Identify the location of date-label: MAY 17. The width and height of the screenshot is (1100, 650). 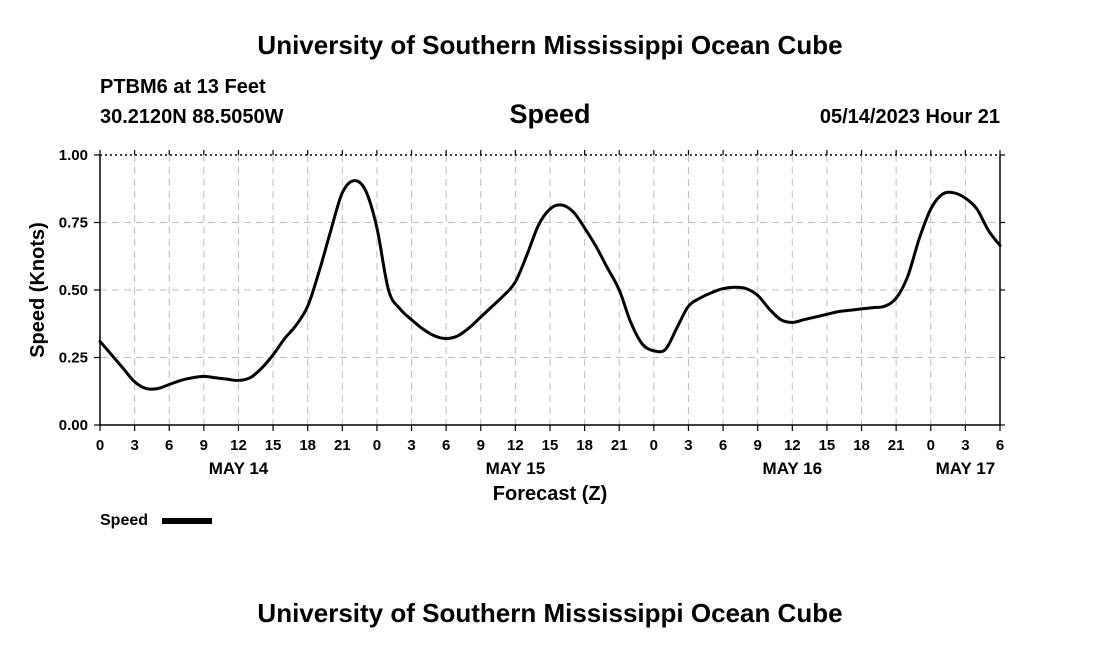
(966, 468).